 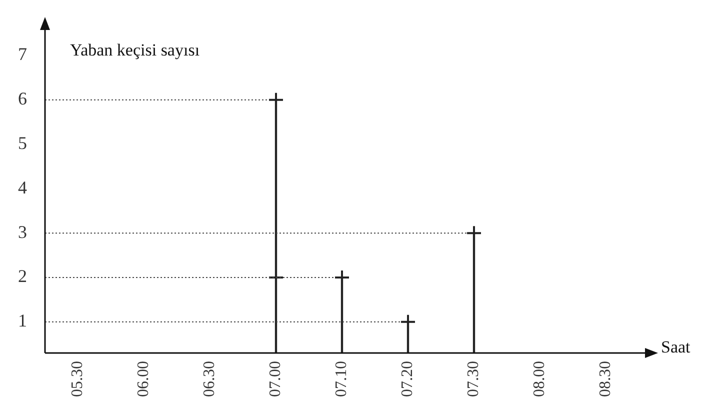 I want to click on x-tick-label: 05.30, so click(x=77, y=379).